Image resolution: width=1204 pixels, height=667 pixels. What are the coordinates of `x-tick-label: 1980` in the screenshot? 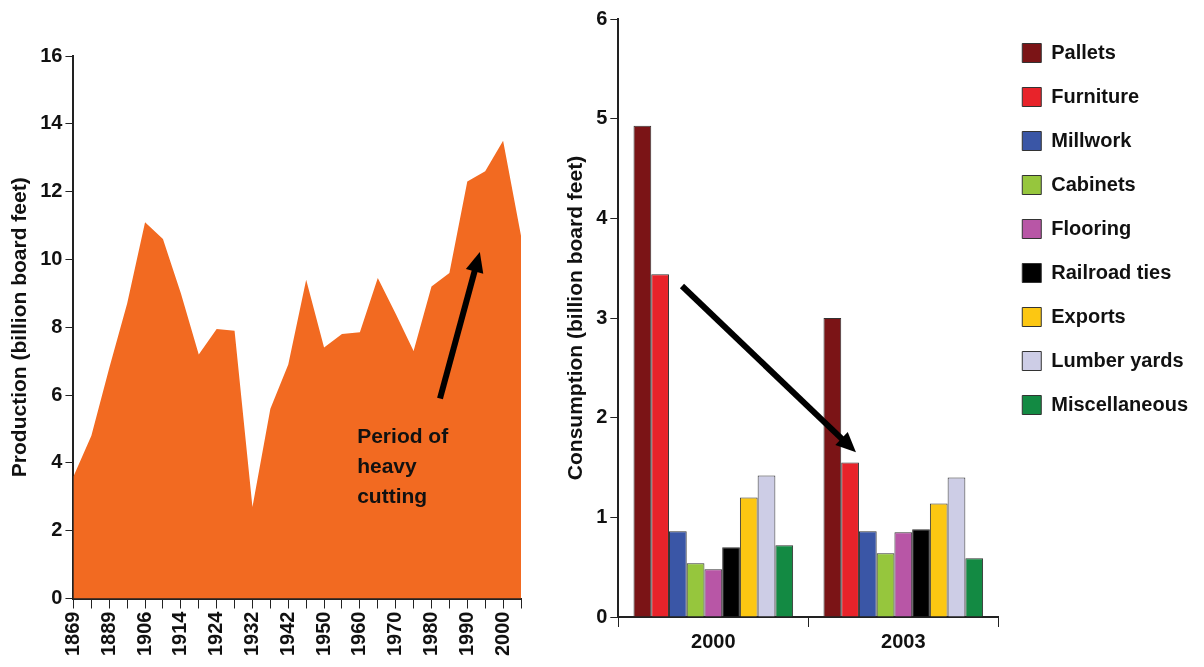 It's located at (430, 634).